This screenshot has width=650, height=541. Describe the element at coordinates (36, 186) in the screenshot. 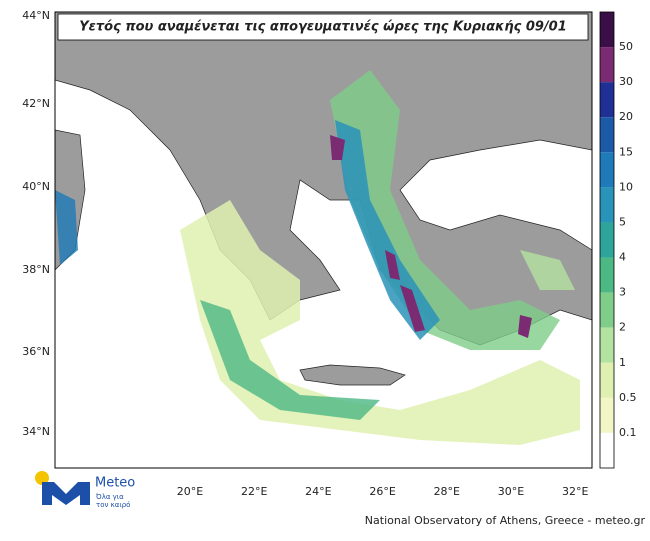

I see `lat-label: 40°N` at that location.